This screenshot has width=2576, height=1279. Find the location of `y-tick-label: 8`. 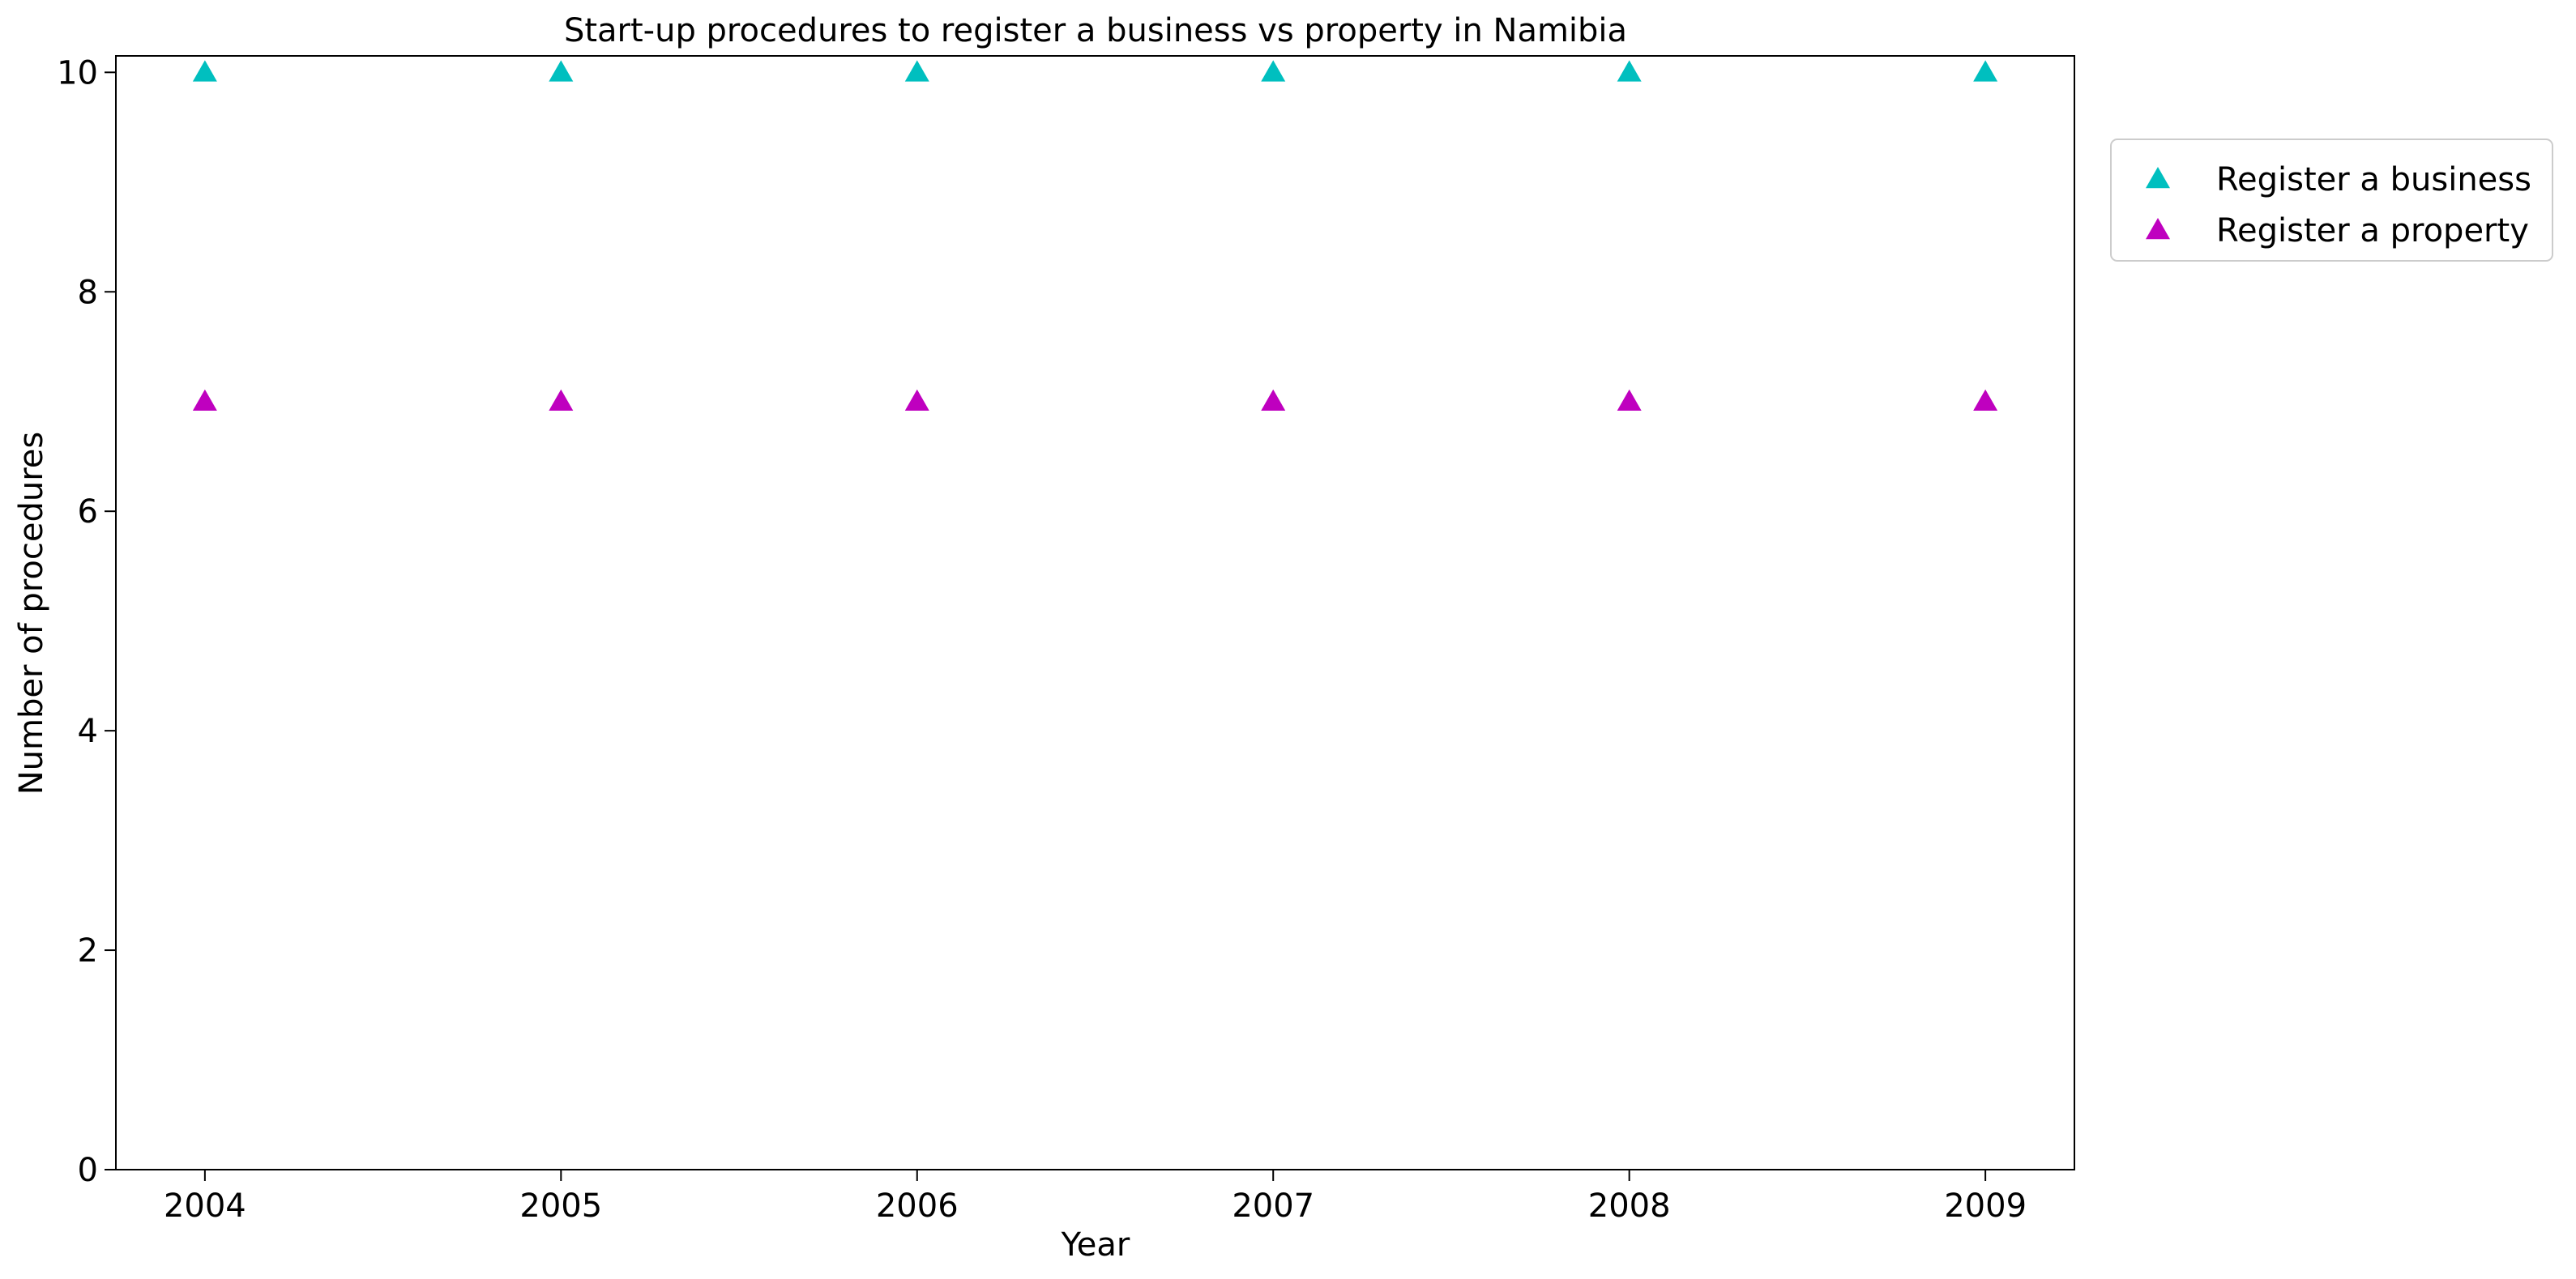

y-tick-label: 8 is located at coordinates (88, 292).